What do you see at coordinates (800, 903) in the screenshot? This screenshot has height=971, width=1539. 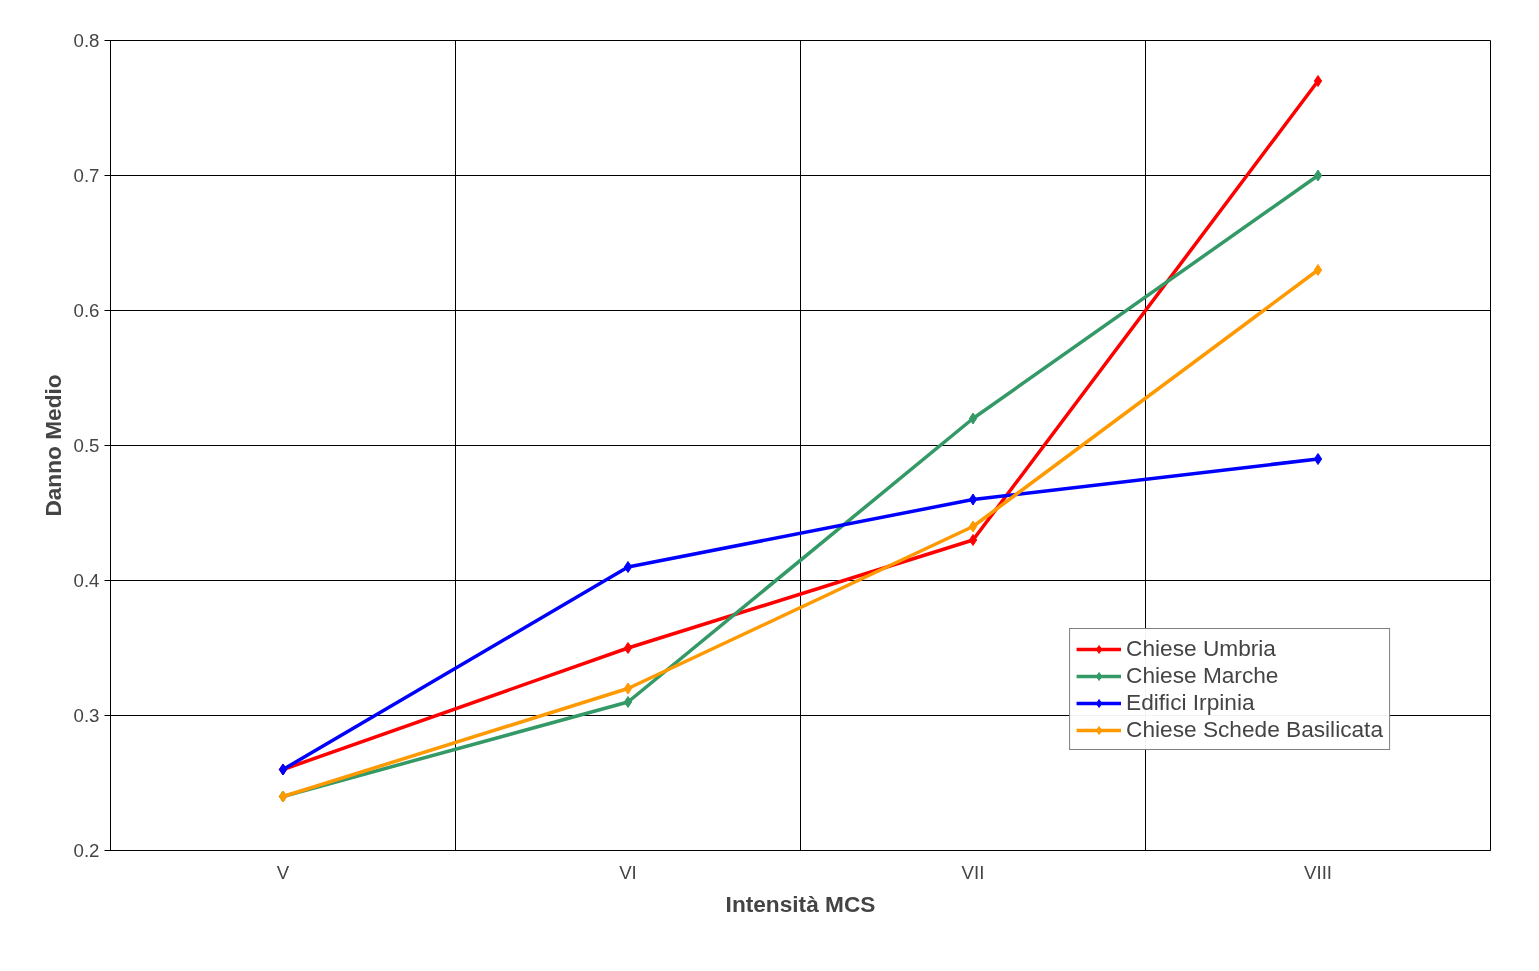 I see `x-axis-title: Intensità MCS` at bounding box center [800, 903].